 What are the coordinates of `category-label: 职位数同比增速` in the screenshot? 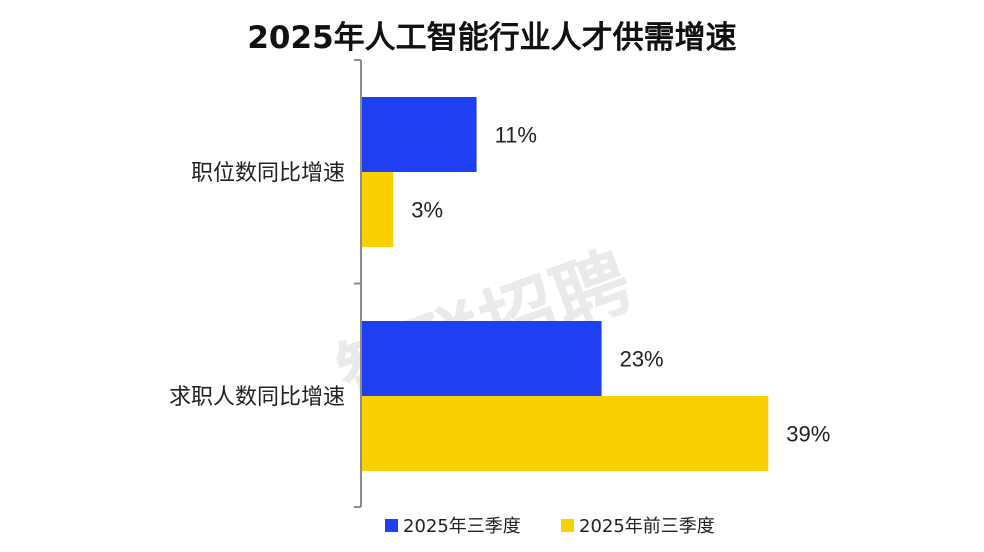 It's located at (268, 173).